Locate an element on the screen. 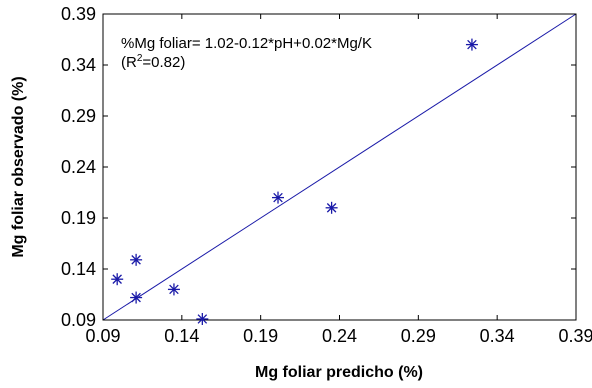 This screenshot has height=388, width=592. y-tick-label-4: 0.29 is located at coordinates (78, 116).